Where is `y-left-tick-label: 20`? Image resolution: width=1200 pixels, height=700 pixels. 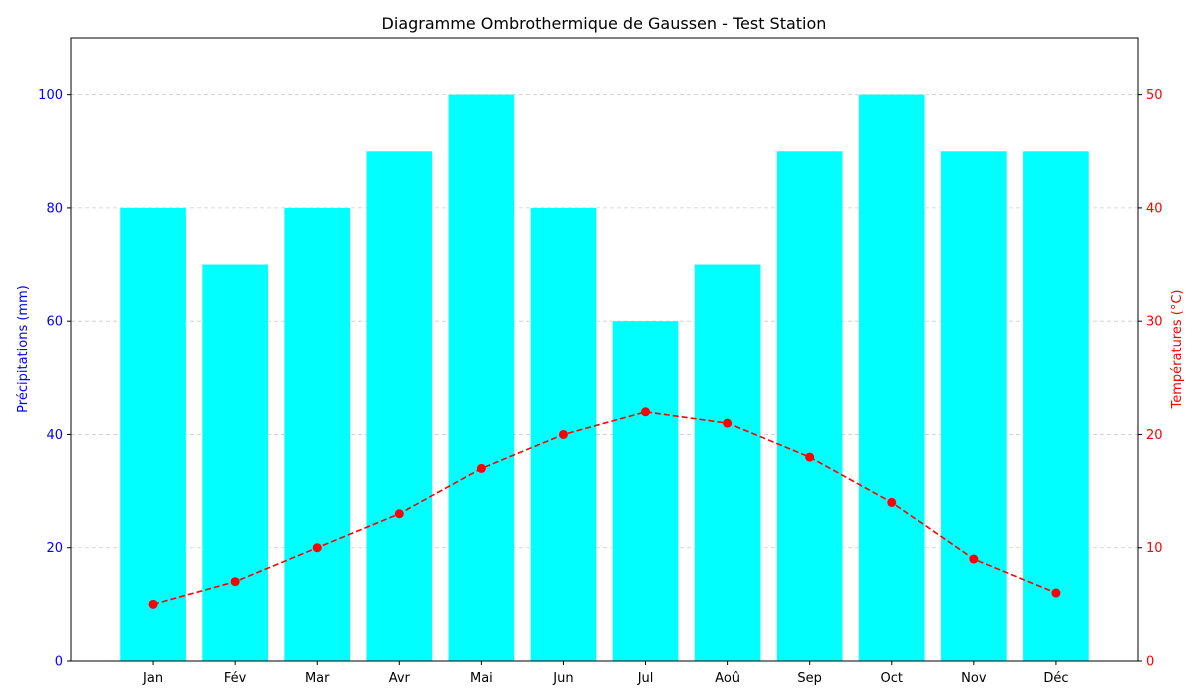 y-left-tick-label: 20 is located at coordinates (54, 548).